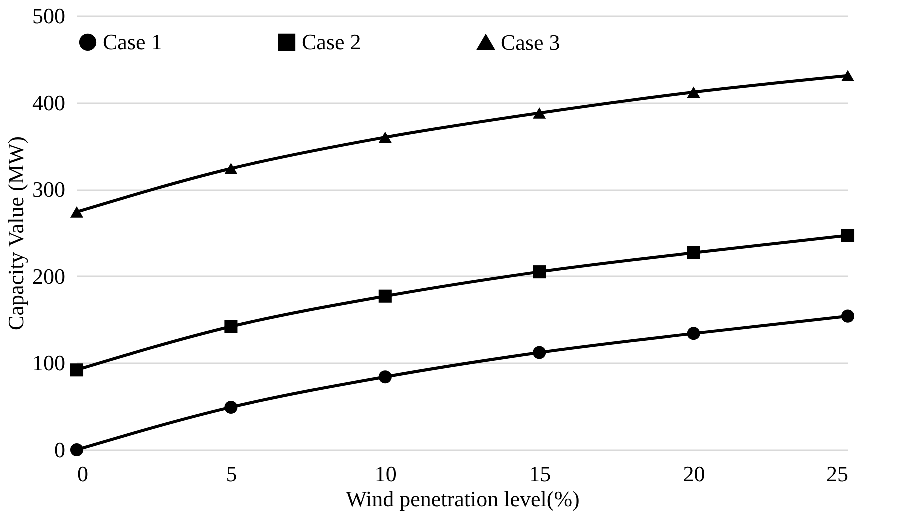  What do you see at coordinates (49, 16) in the screenshot?
I see `y-tick-label: 500` at bounding box center [49, 16].